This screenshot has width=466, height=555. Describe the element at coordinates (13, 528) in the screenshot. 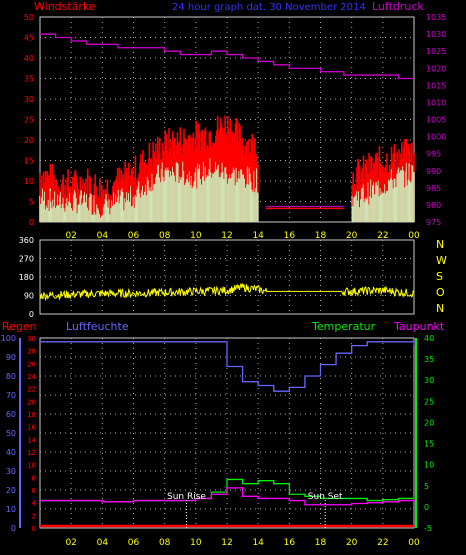

I see `humidity-y-tick: 0` at that location.